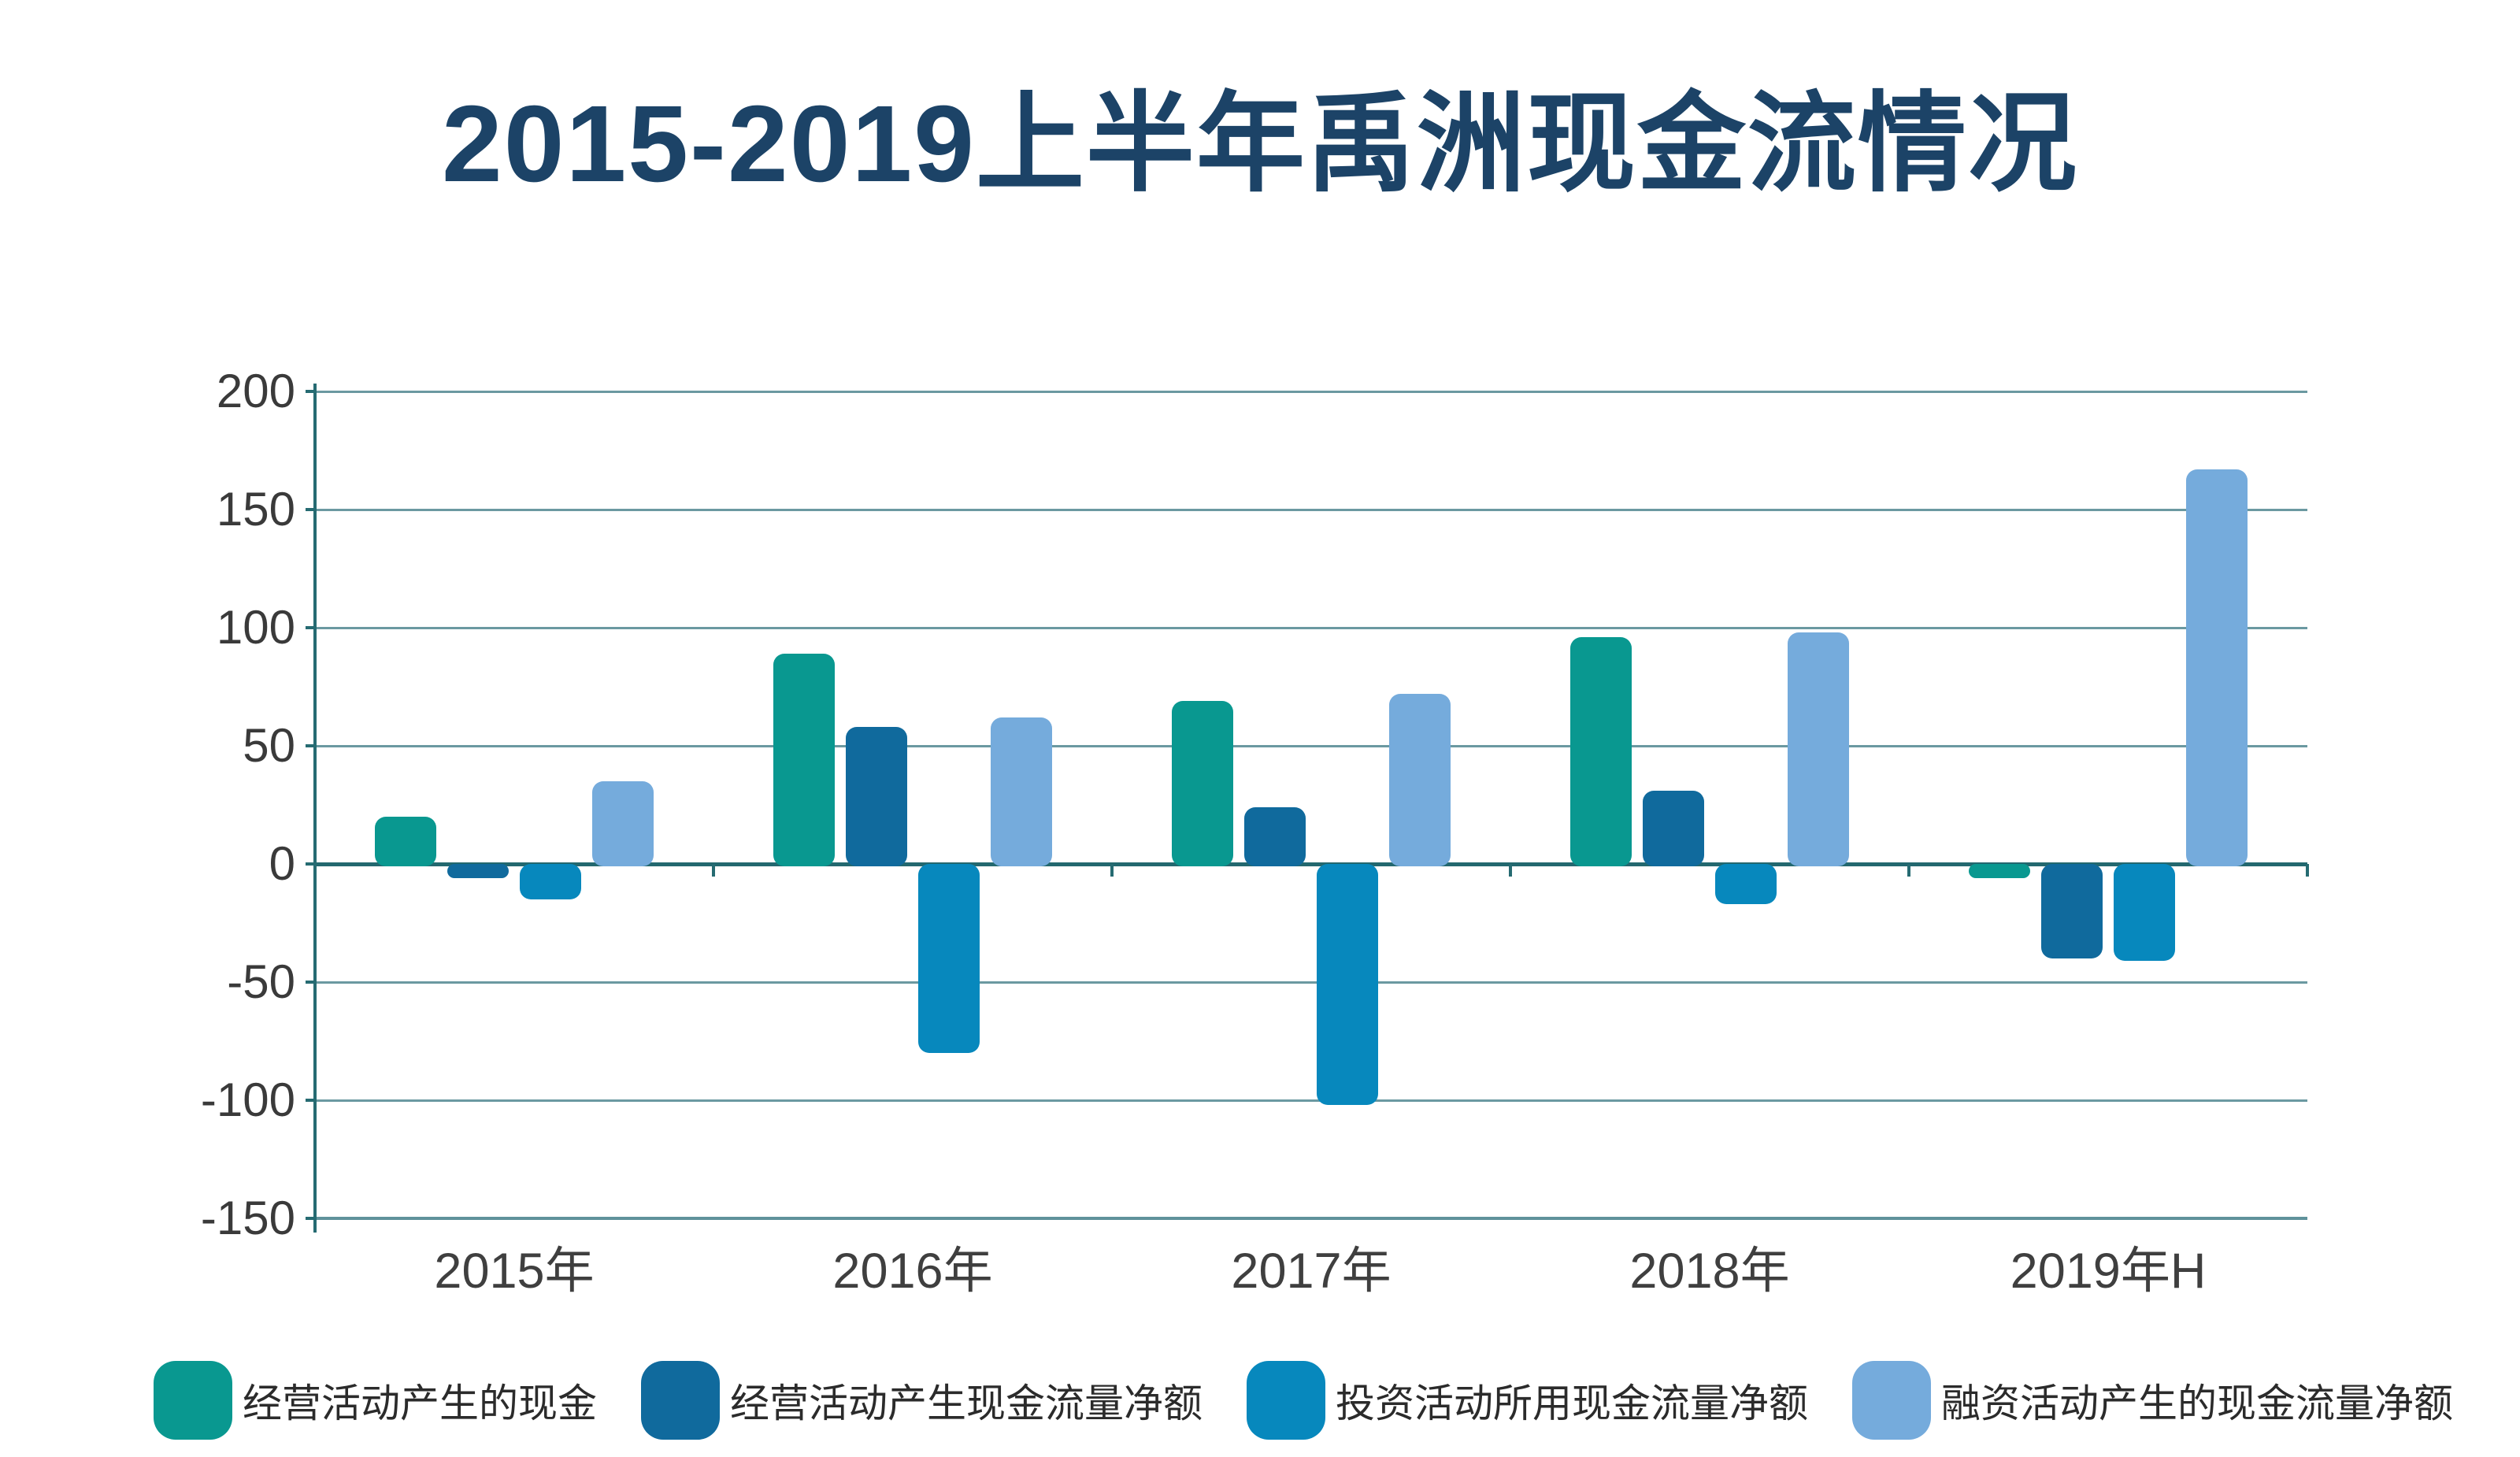  I want to click on y-axis-label: 0, so click(282, 863).